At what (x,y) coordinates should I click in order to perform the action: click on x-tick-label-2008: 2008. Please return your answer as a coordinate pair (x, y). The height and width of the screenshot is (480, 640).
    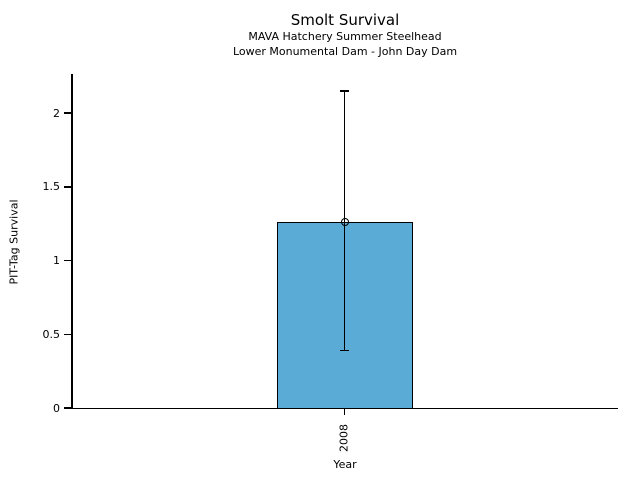
    Looking at the image, I should click on (343, 438).